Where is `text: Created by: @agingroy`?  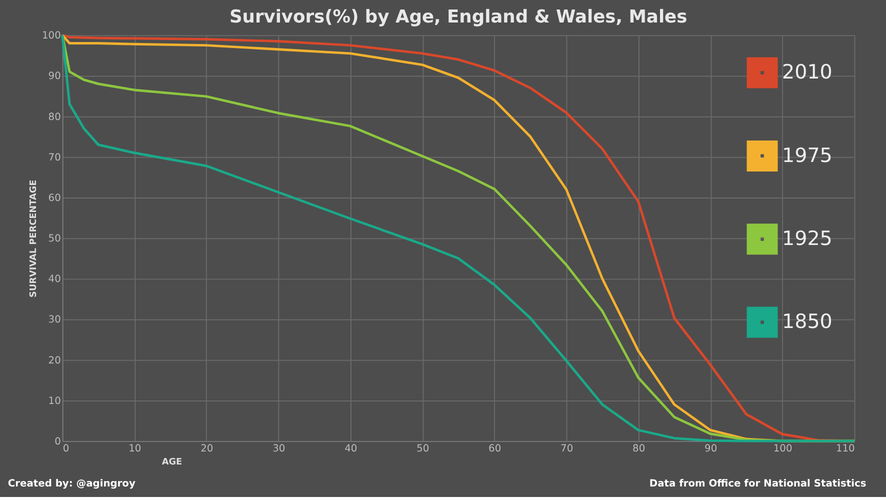 text: Created by: @agingroy is located at coordinates (72, 484).